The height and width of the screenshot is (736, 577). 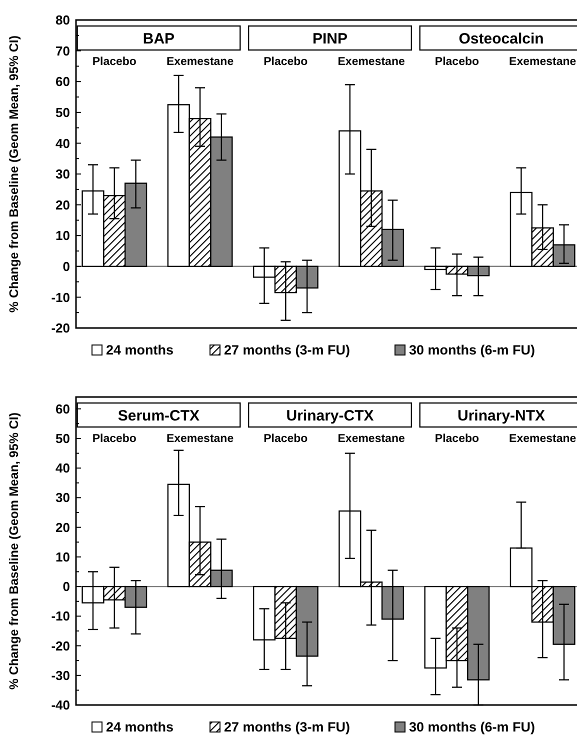 I want to click on annotation: BAP, so click(x=158, y=39).